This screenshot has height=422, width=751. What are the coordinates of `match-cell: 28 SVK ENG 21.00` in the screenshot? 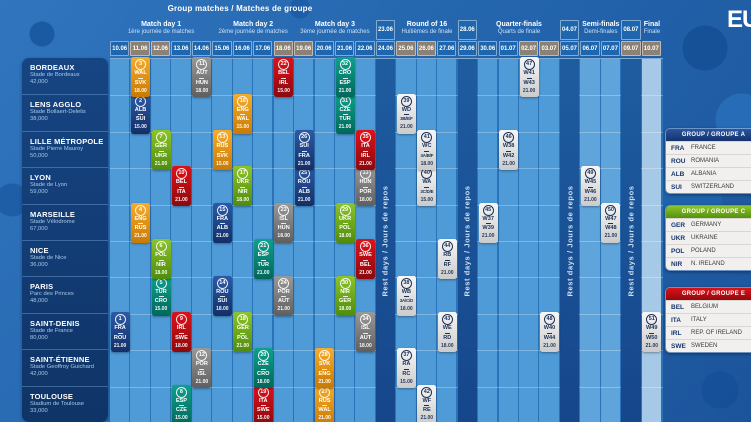 It's located at (325, 368).